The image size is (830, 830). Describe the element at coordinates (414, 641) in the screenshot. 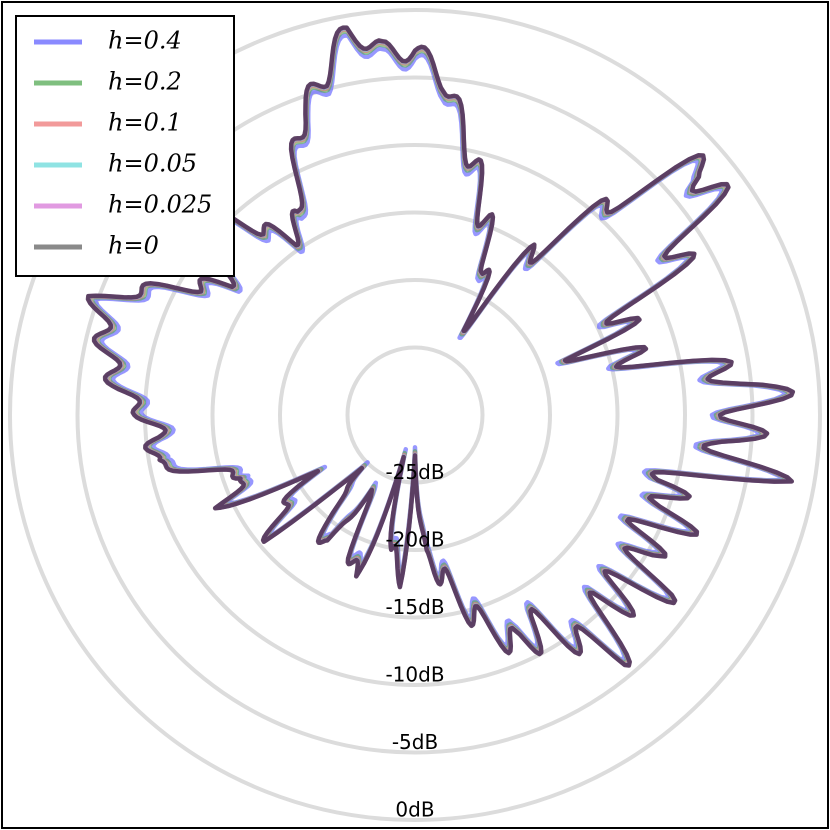

I see `radial-tick-labels: -25dB -20dB -15dB -10dB -5dB 0dB` at that location.